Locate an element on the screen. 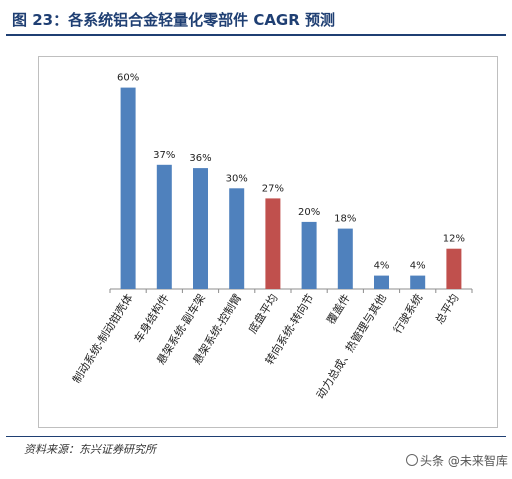 Image resolution: width=512 pixels, height=479 pixels. watermark-icon is located at coordinates (412, 460).